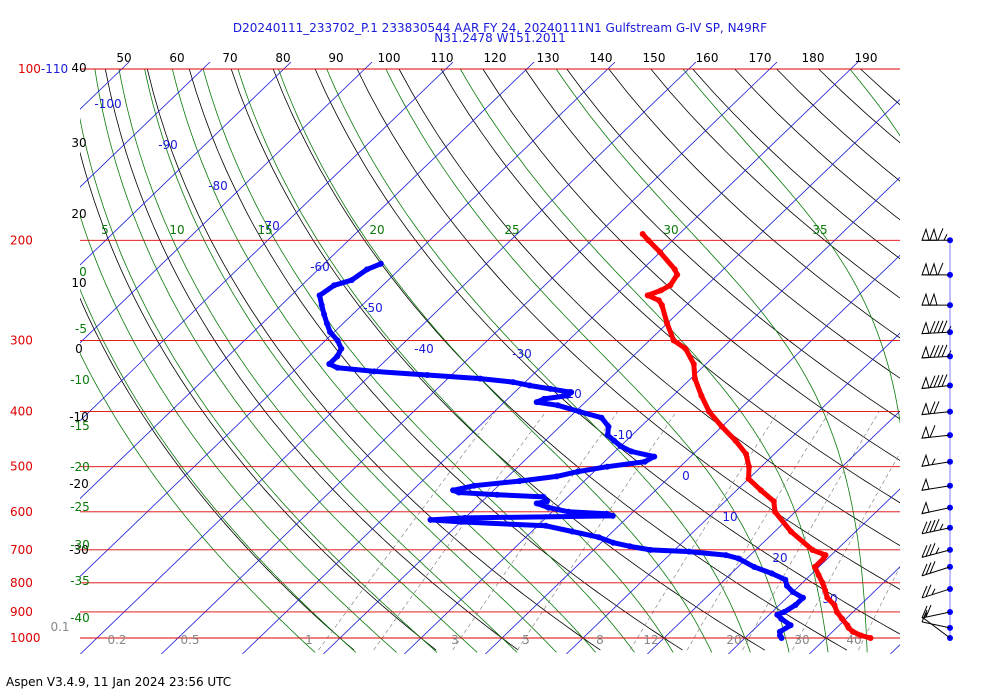 This screenshot has height=700, width=1000. Describe the element at coordinates (813, 58) in the screenshot. I see `top-scale-label: 180` at that location.